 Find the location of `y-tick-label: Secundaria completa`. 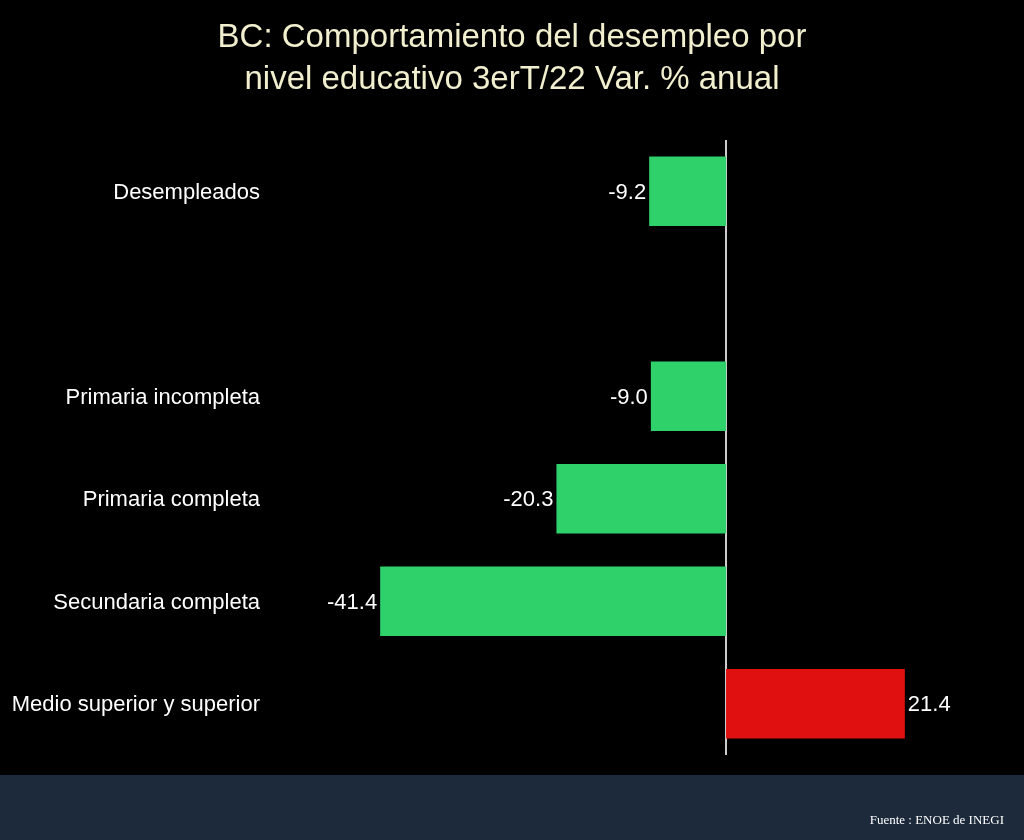

y-tick-label: Secundaria completa is located at coordinates (157, 601).